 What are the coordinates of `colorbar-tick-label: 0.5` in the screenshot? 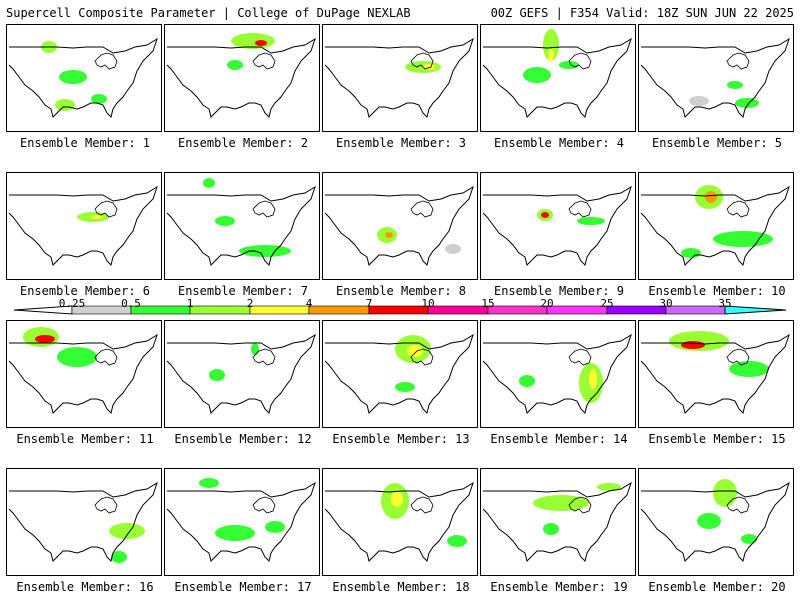 It's located at (131, 303).